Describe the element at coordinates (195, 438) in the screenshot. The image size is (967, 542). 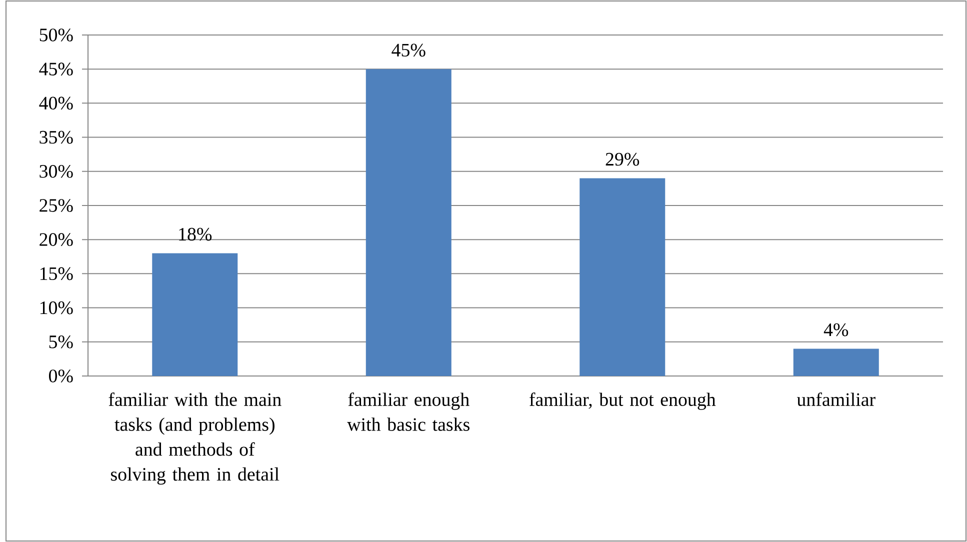
I see `x-tick-label: familiar with the main tasks (and problems) and methods of solving them in detail` at that location.